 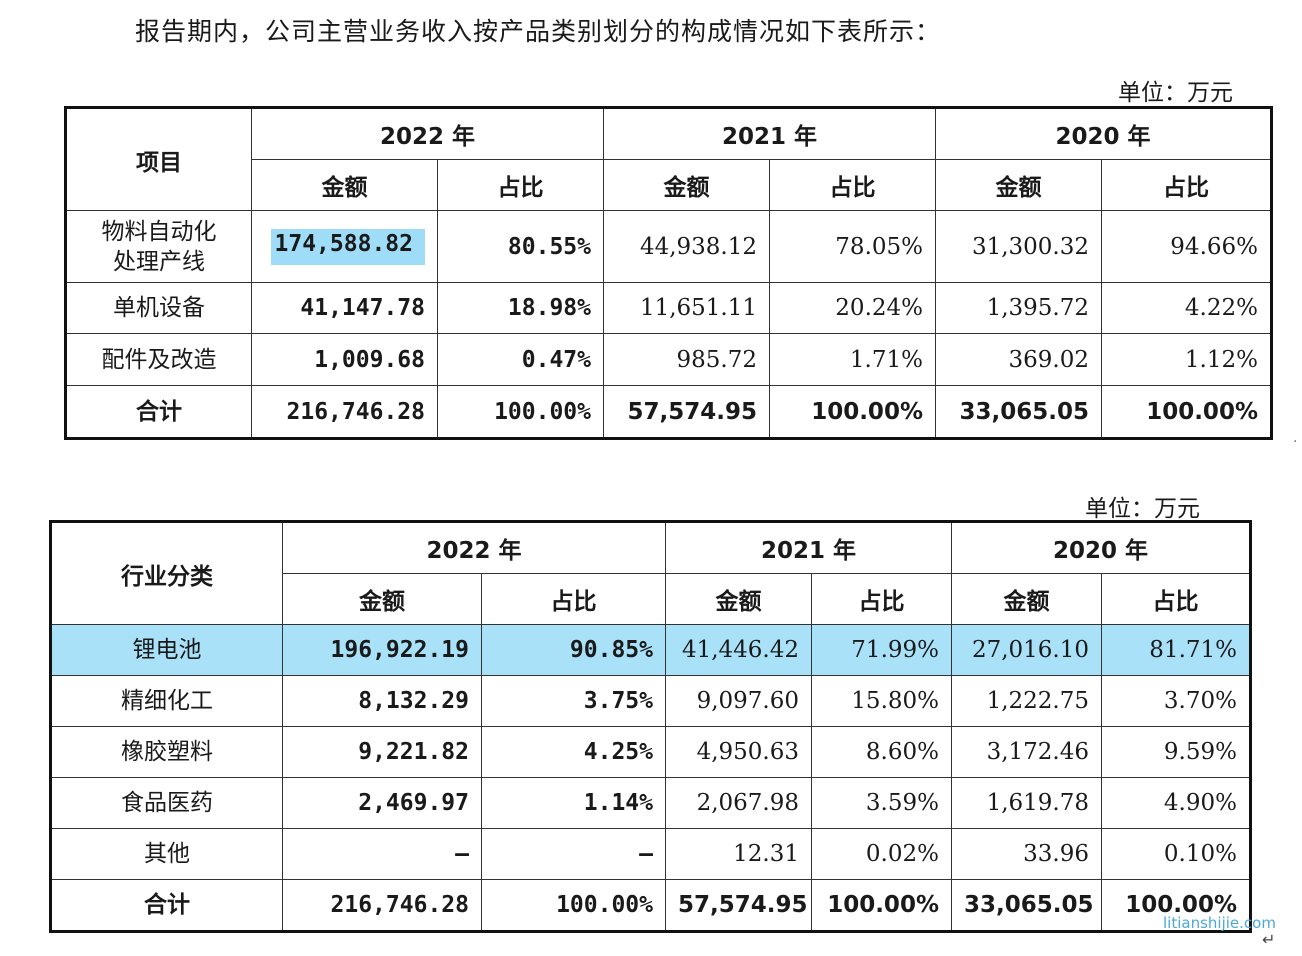 What do you see at coordinates (1018, 359) in the screenshot?
I see `cell-amount-2020: 369.02` at bounding box center [1018, 359].